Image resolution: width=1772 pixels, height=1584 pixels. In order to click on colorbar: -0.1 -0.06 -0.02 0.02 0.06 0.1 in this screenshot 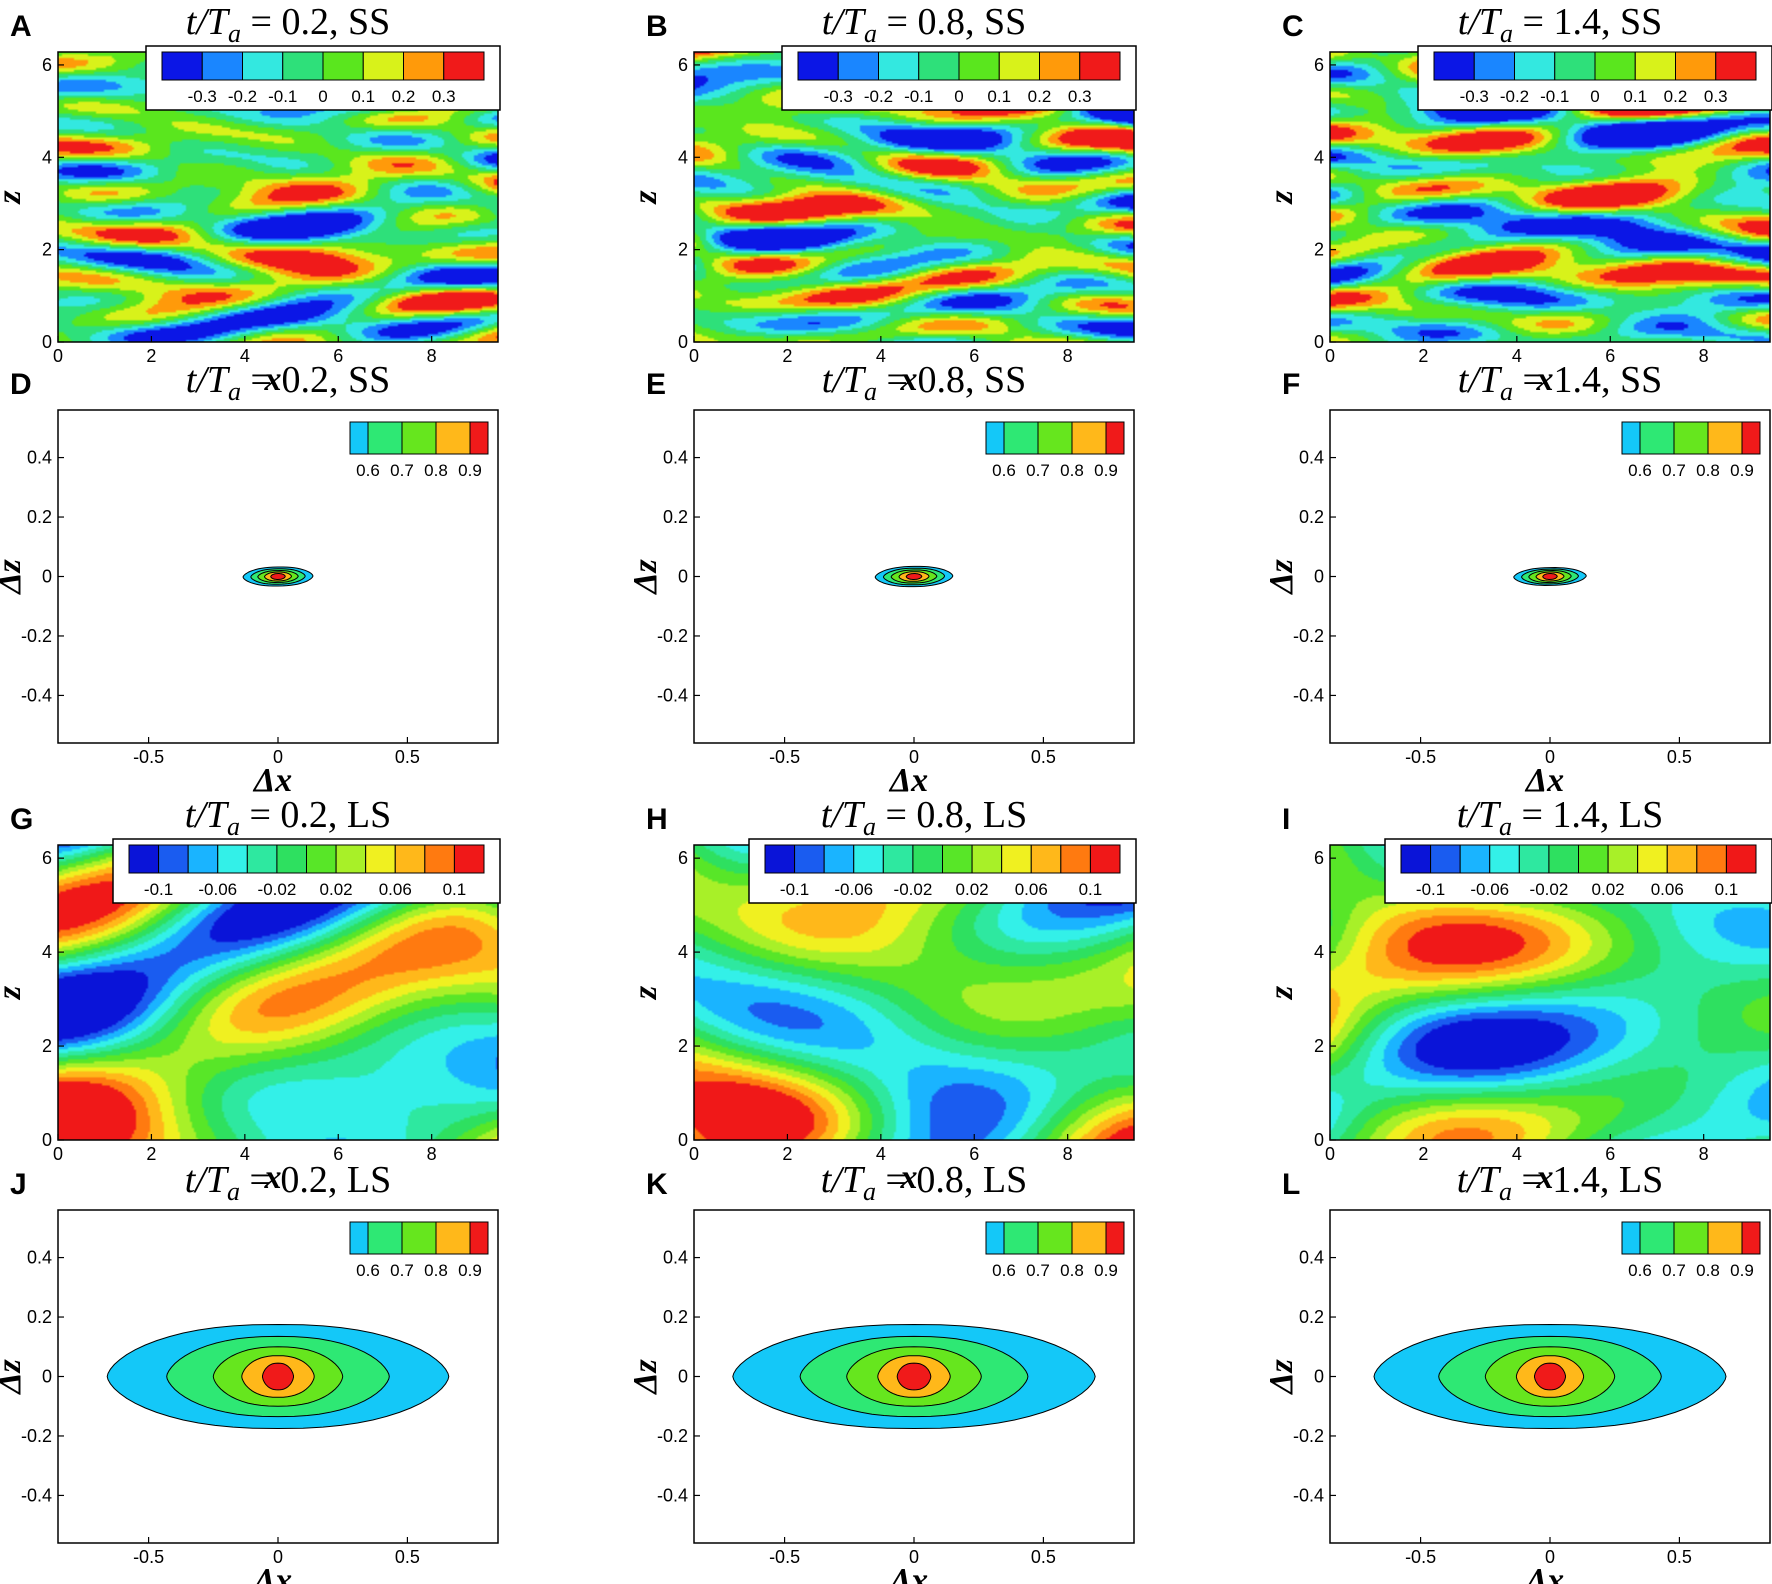, I will do `click(942, 871)`.